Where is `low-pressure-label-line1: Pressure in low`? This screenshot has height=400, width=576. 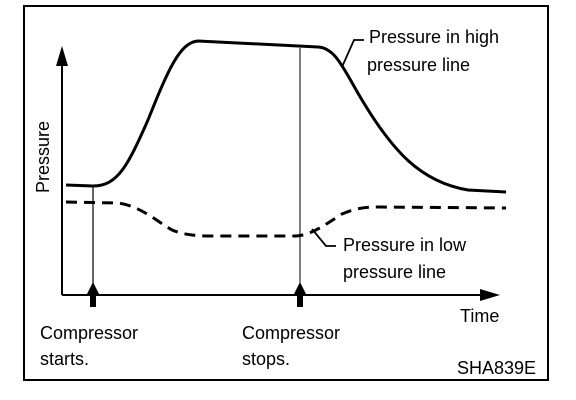
low-pressure-label-line1: Pressure in low is located at coordinates (405, 245).